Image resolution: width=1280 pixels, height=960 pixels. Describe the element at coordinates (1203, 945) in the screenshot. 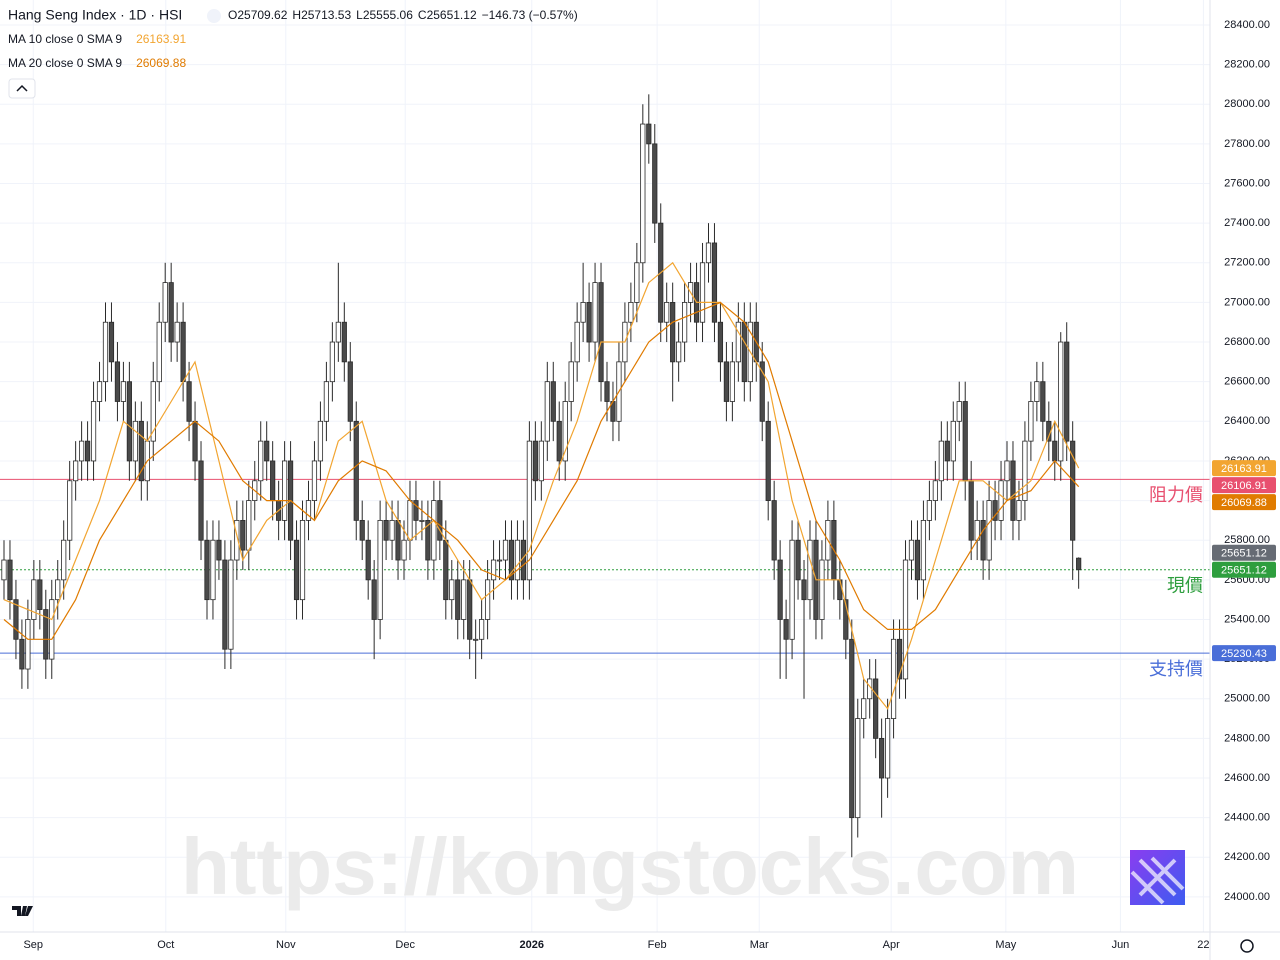

I see `x-tick-label: 22` at that location.